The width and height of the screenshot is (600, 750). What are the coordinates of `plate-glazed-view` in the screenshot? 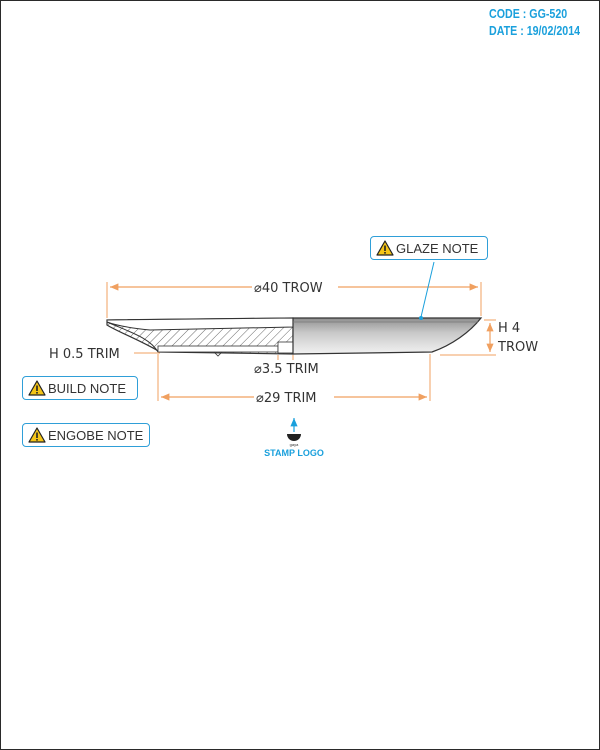 It's located at (387, 336).